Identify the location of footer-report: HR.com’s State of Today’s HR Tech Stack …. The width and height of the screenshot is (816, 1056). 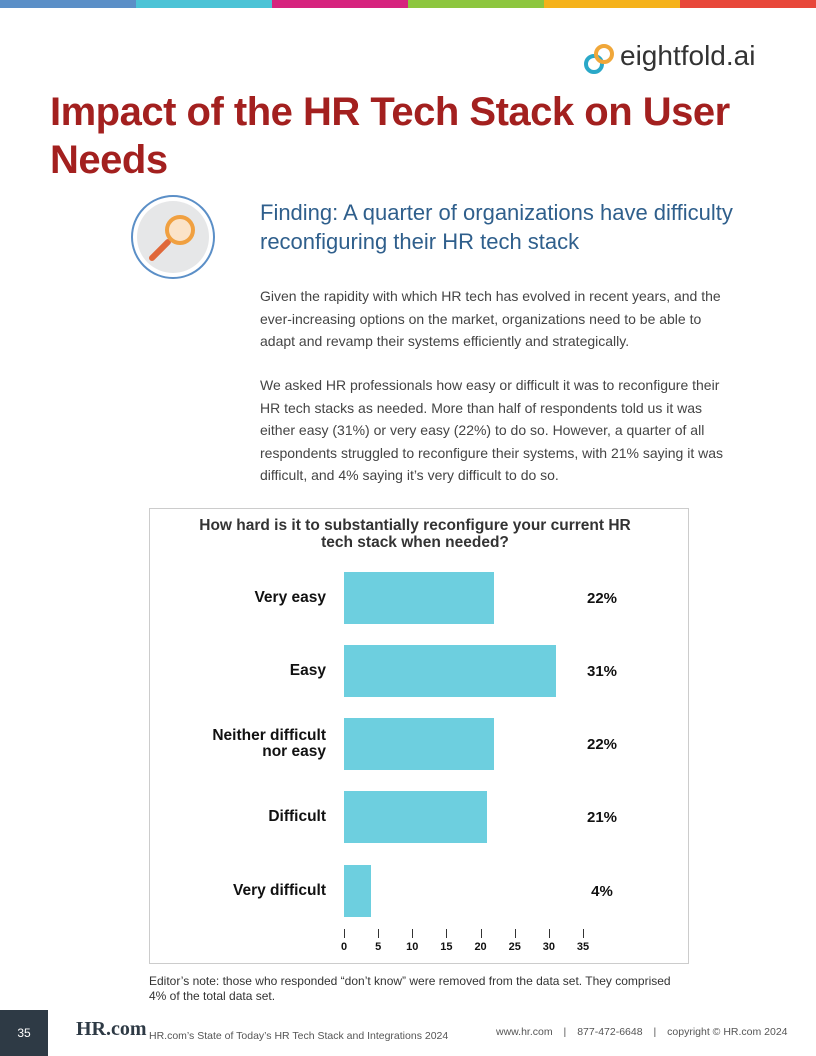
(299, 1036).